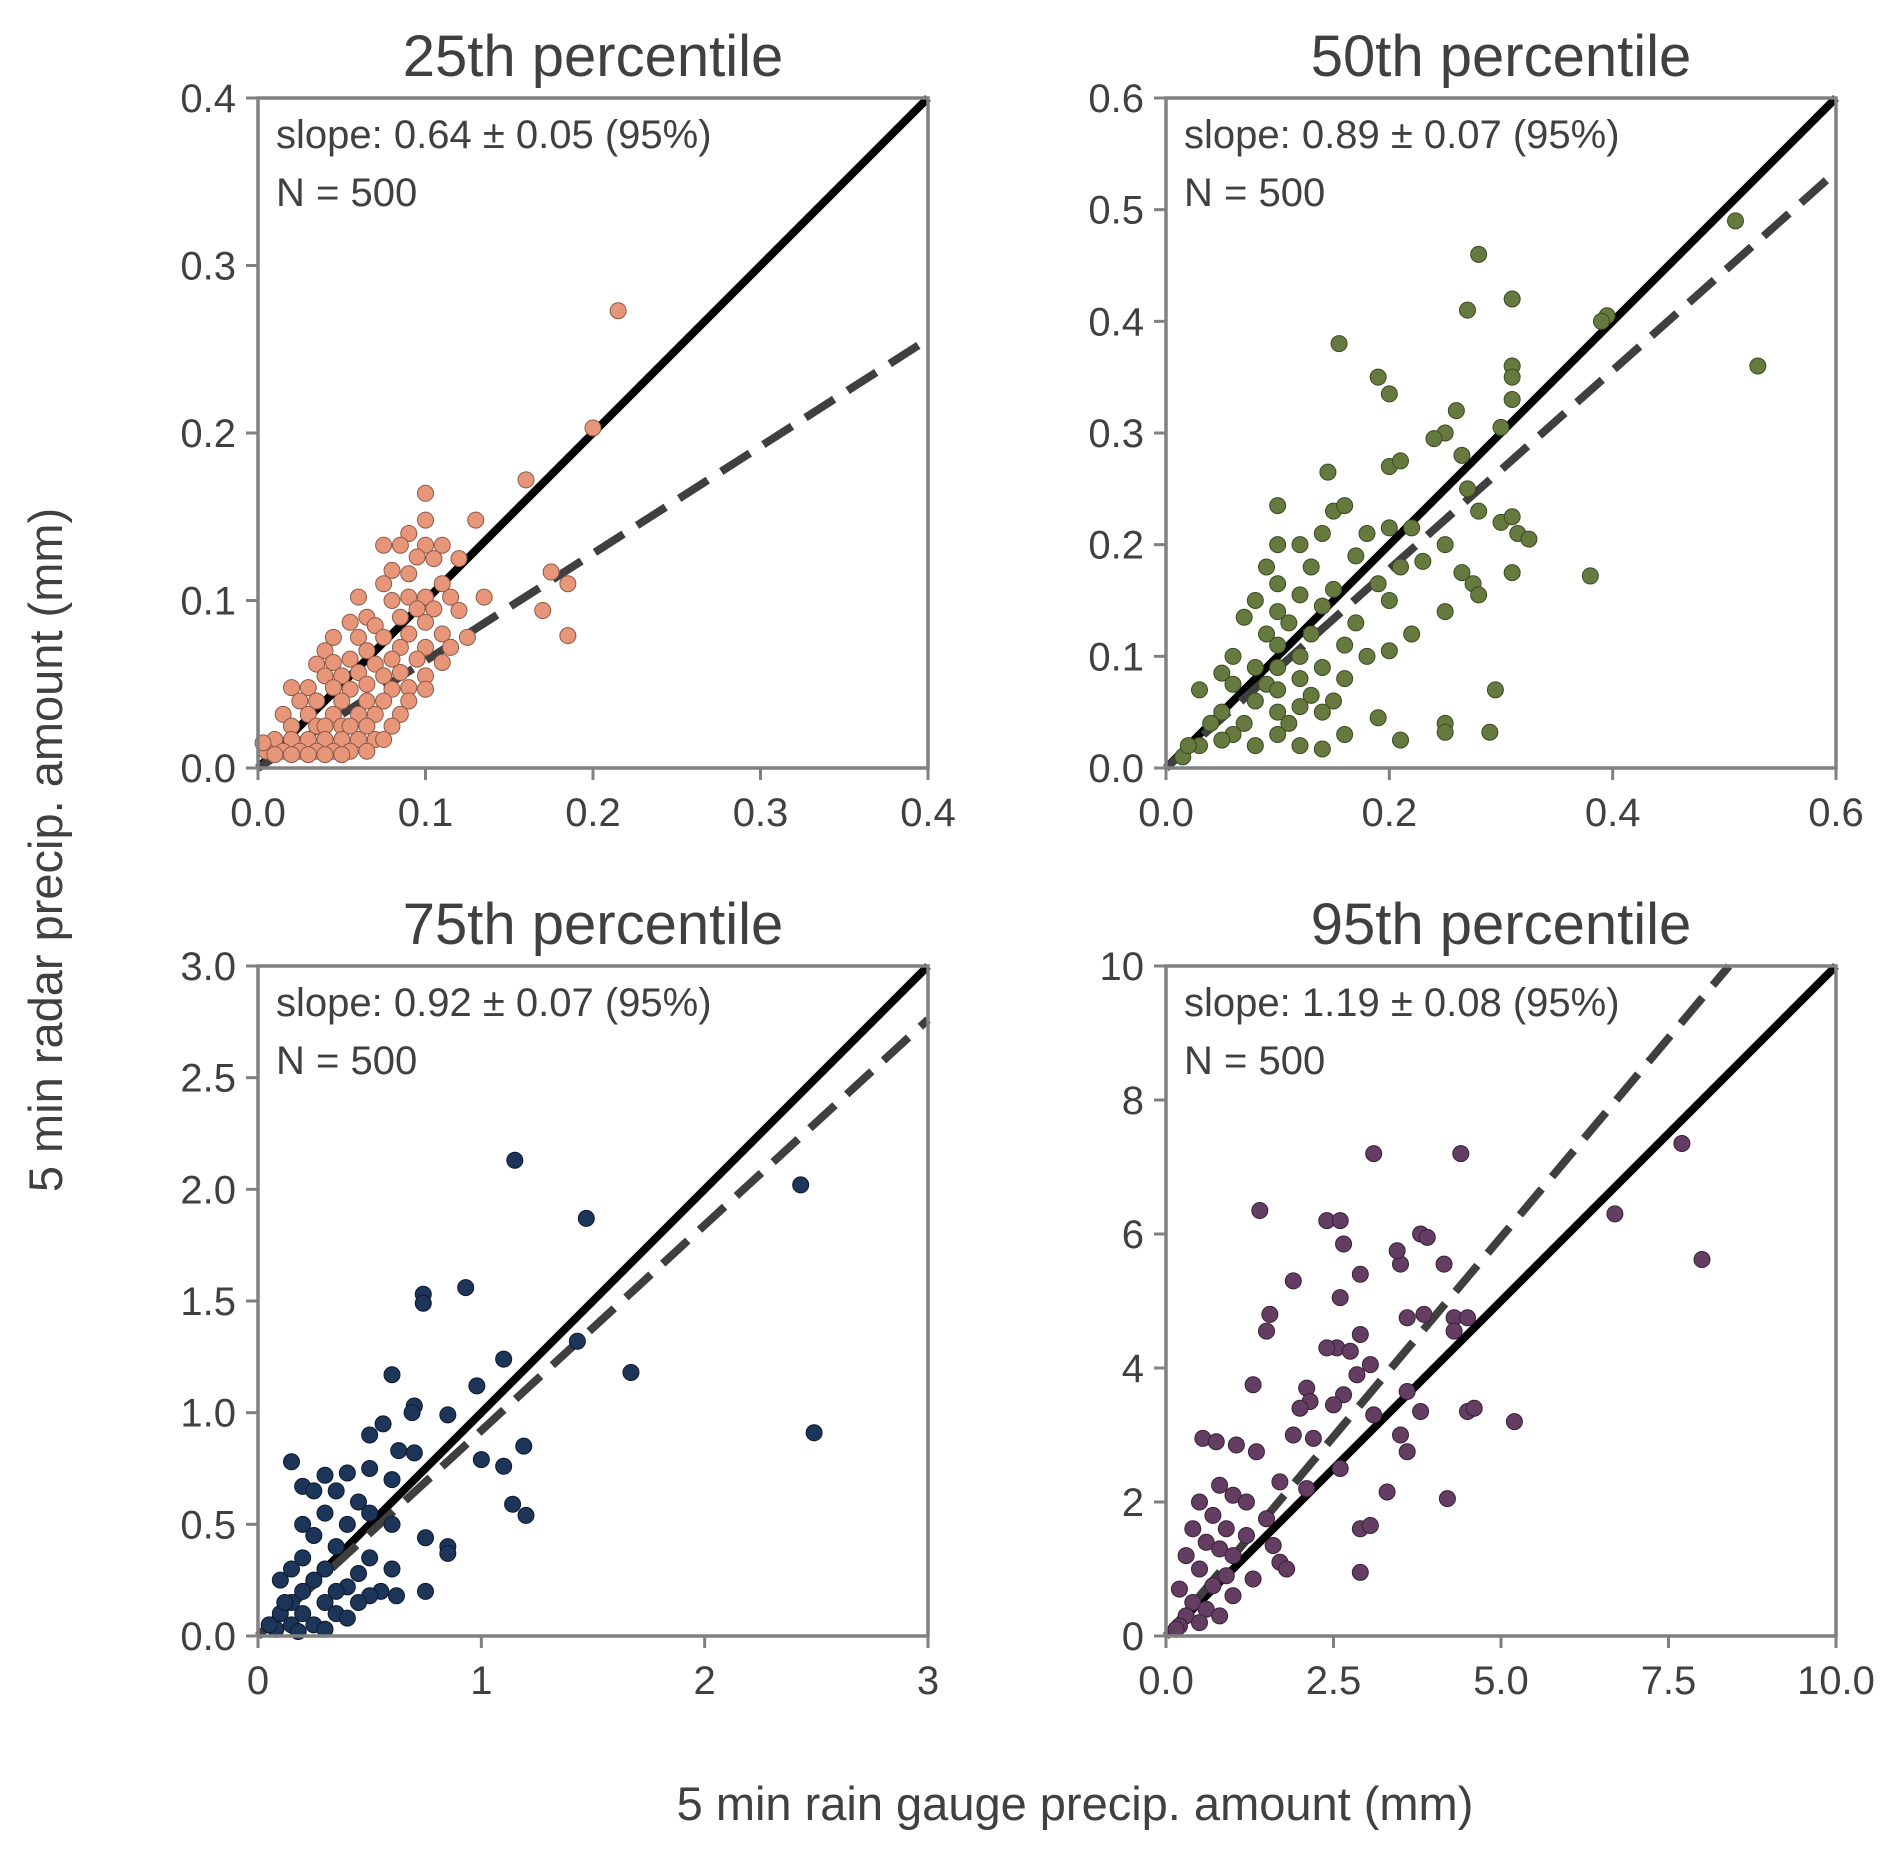  I want to click on x-tick-label: 0.2, so click(593, 813).